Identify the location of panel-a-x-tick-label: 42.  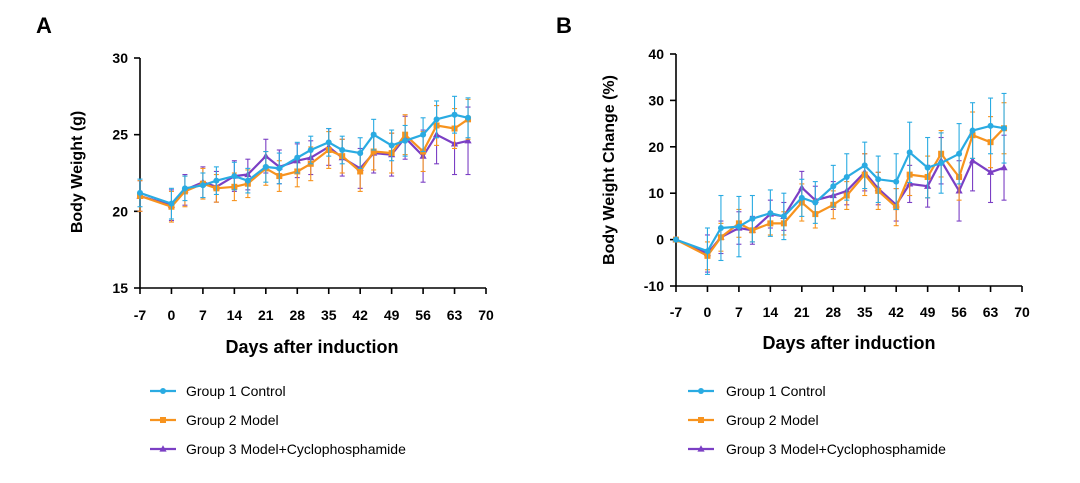
(360, 315).